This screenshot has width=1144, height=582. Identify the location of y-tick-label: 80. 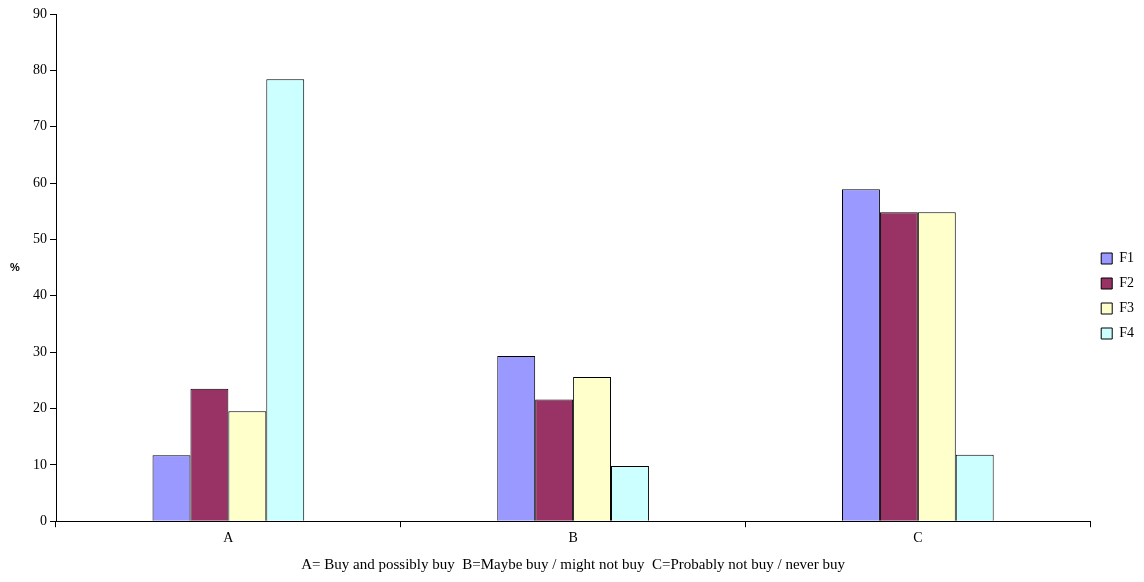
(40, 70).